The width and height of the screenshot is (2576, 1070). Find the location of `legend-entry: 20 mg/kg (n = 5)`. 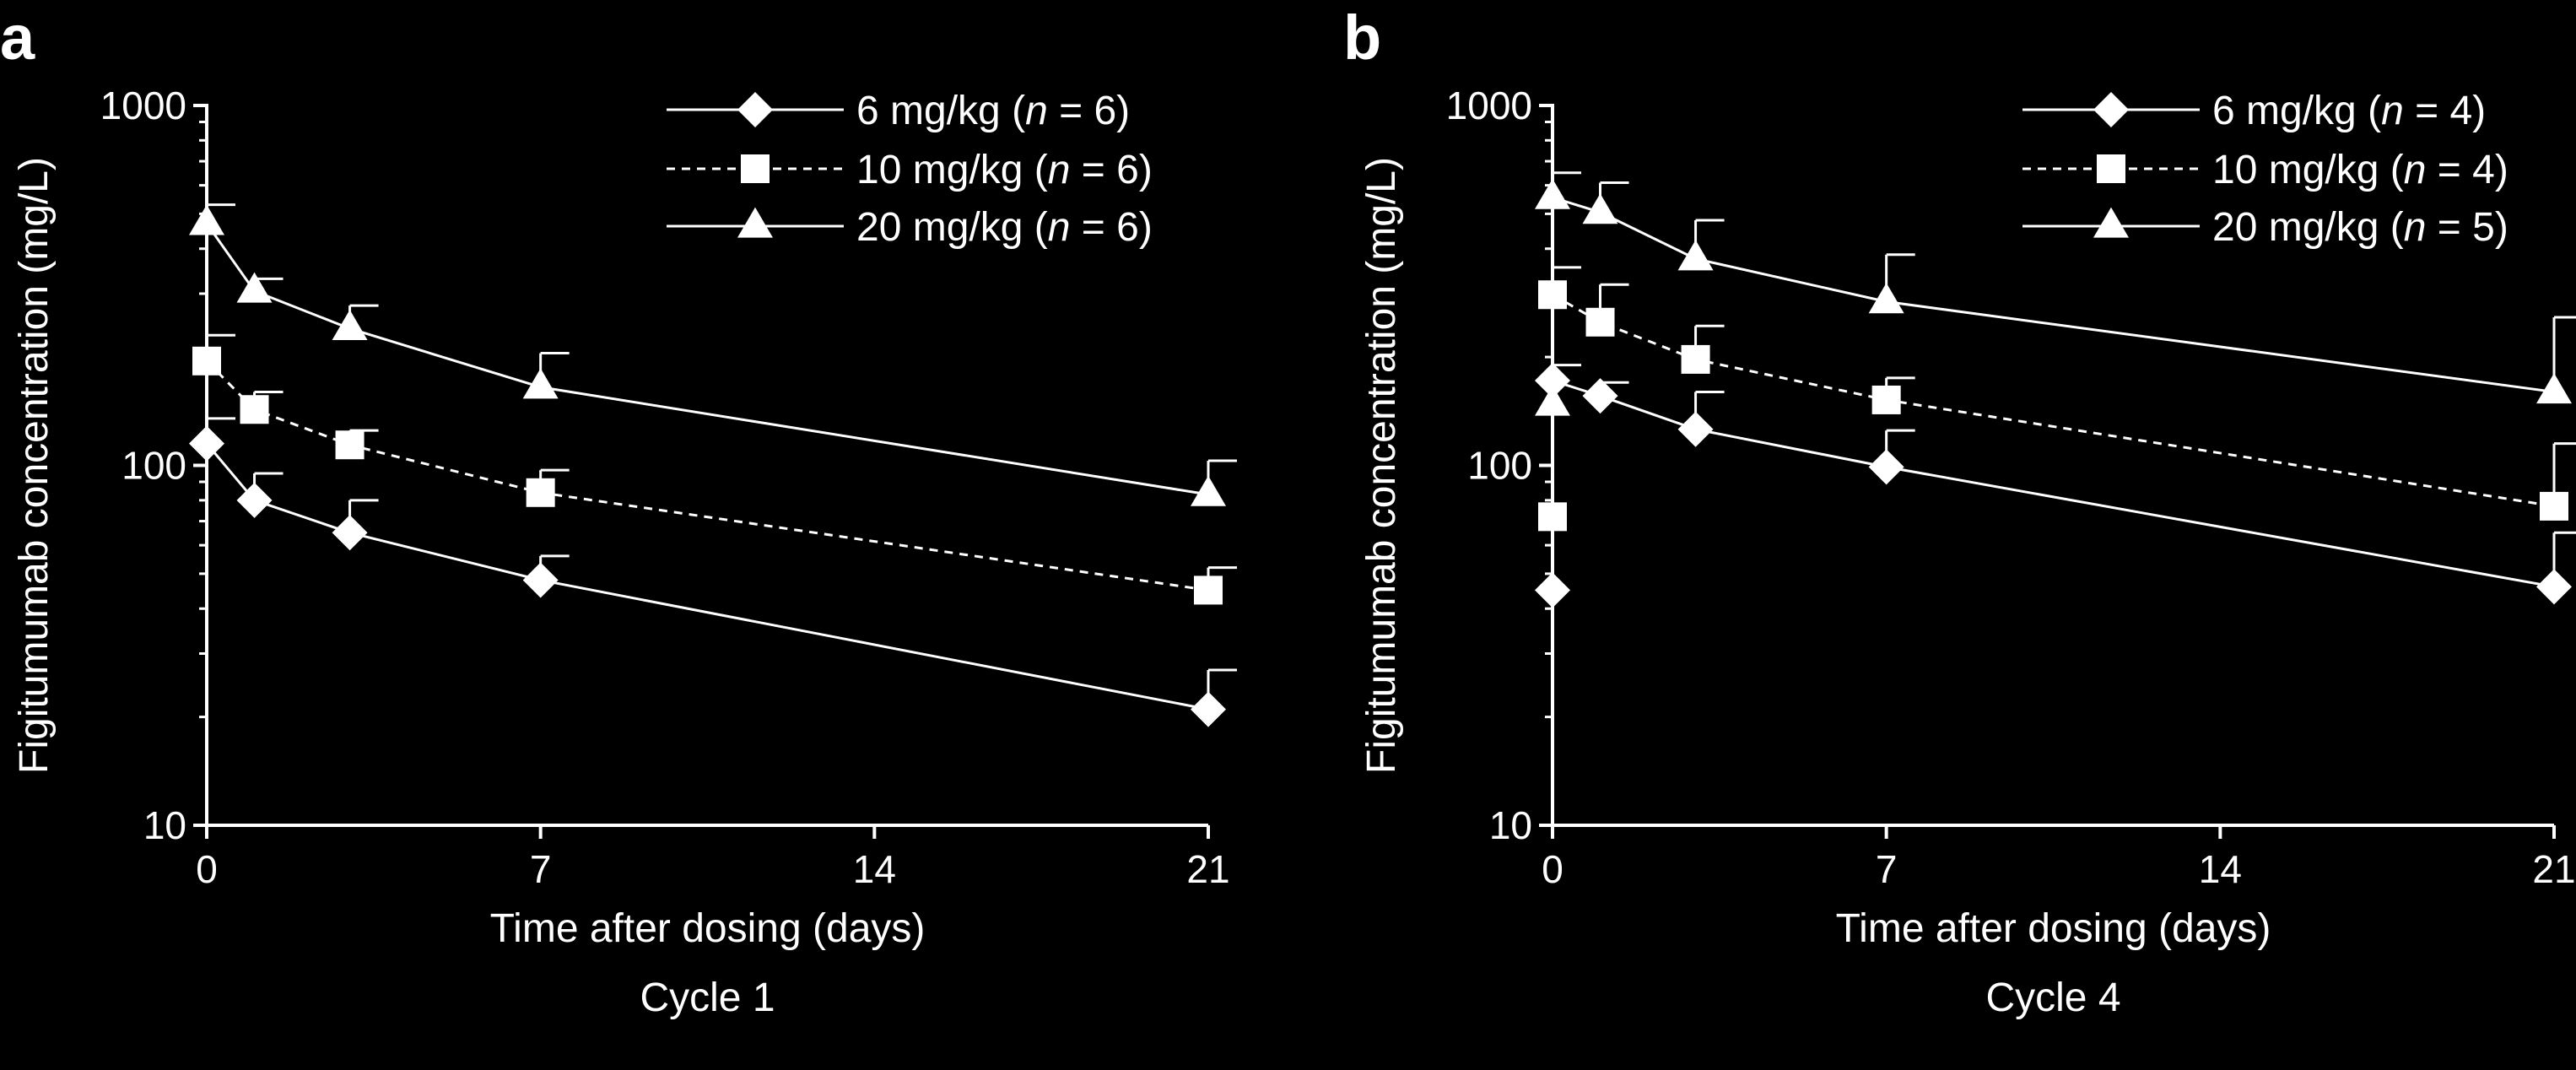

legend-entry: 20 mg/kg (n = 5) is located at coordinates (2265, 227).